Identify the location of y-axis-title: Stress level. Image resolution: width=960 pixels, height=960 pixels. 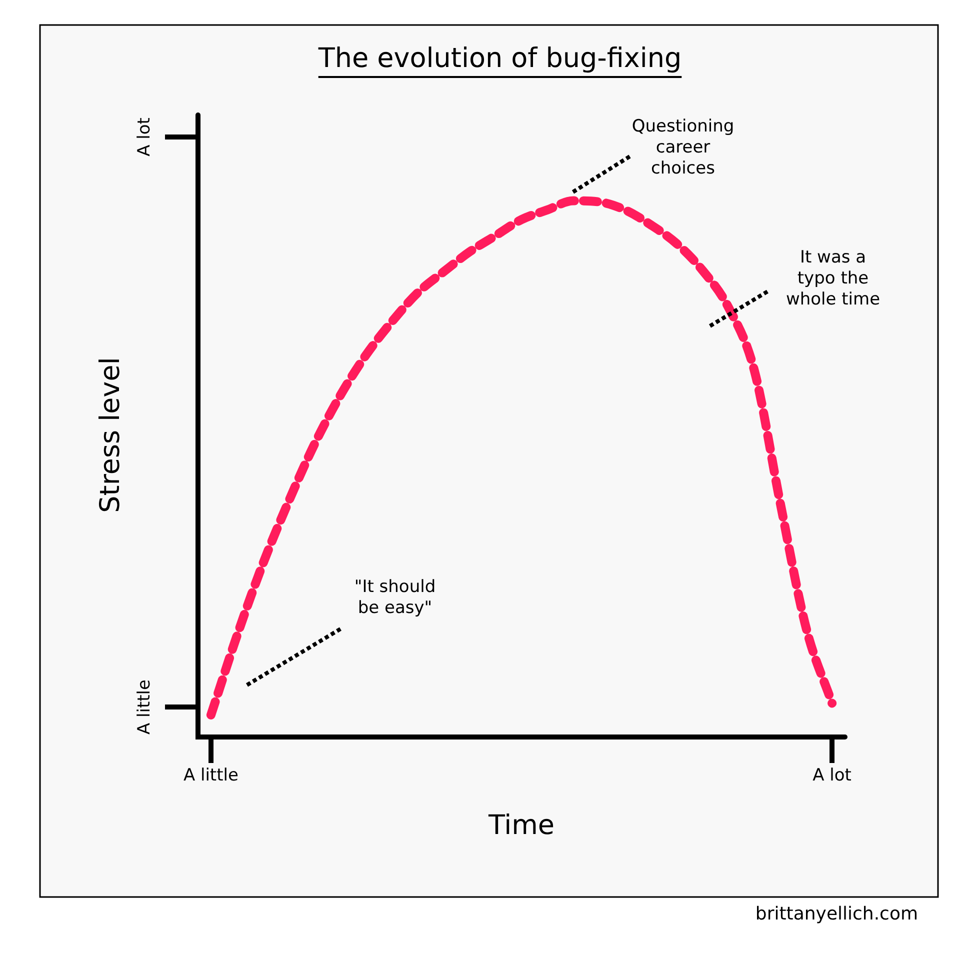
(110, 435).